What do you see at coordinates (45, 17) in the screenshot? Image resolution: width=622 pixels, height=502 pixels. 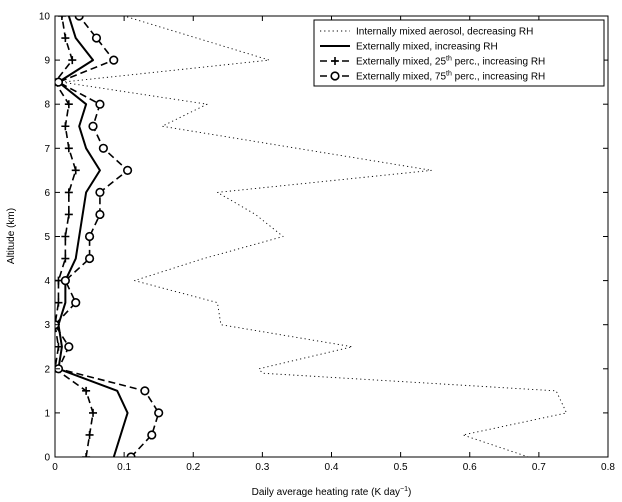 I see `y-tick-label: 10` at bounding box center [45, 17].